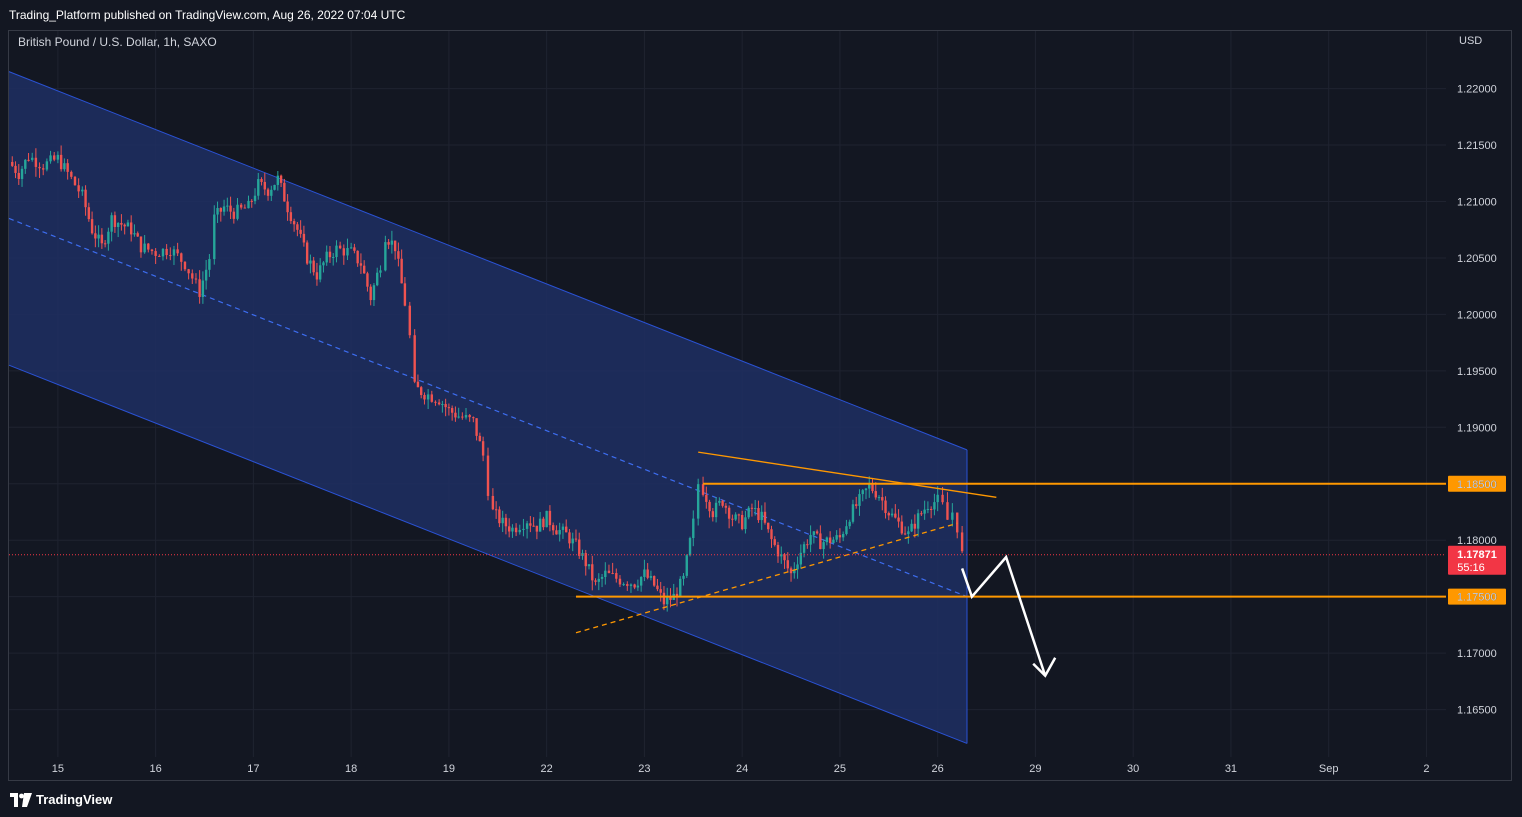 This screenshot has height=817, width=1522. Describe the element at coordinates (761, 799) in the screenshot. I see `footer-bar` at that location.